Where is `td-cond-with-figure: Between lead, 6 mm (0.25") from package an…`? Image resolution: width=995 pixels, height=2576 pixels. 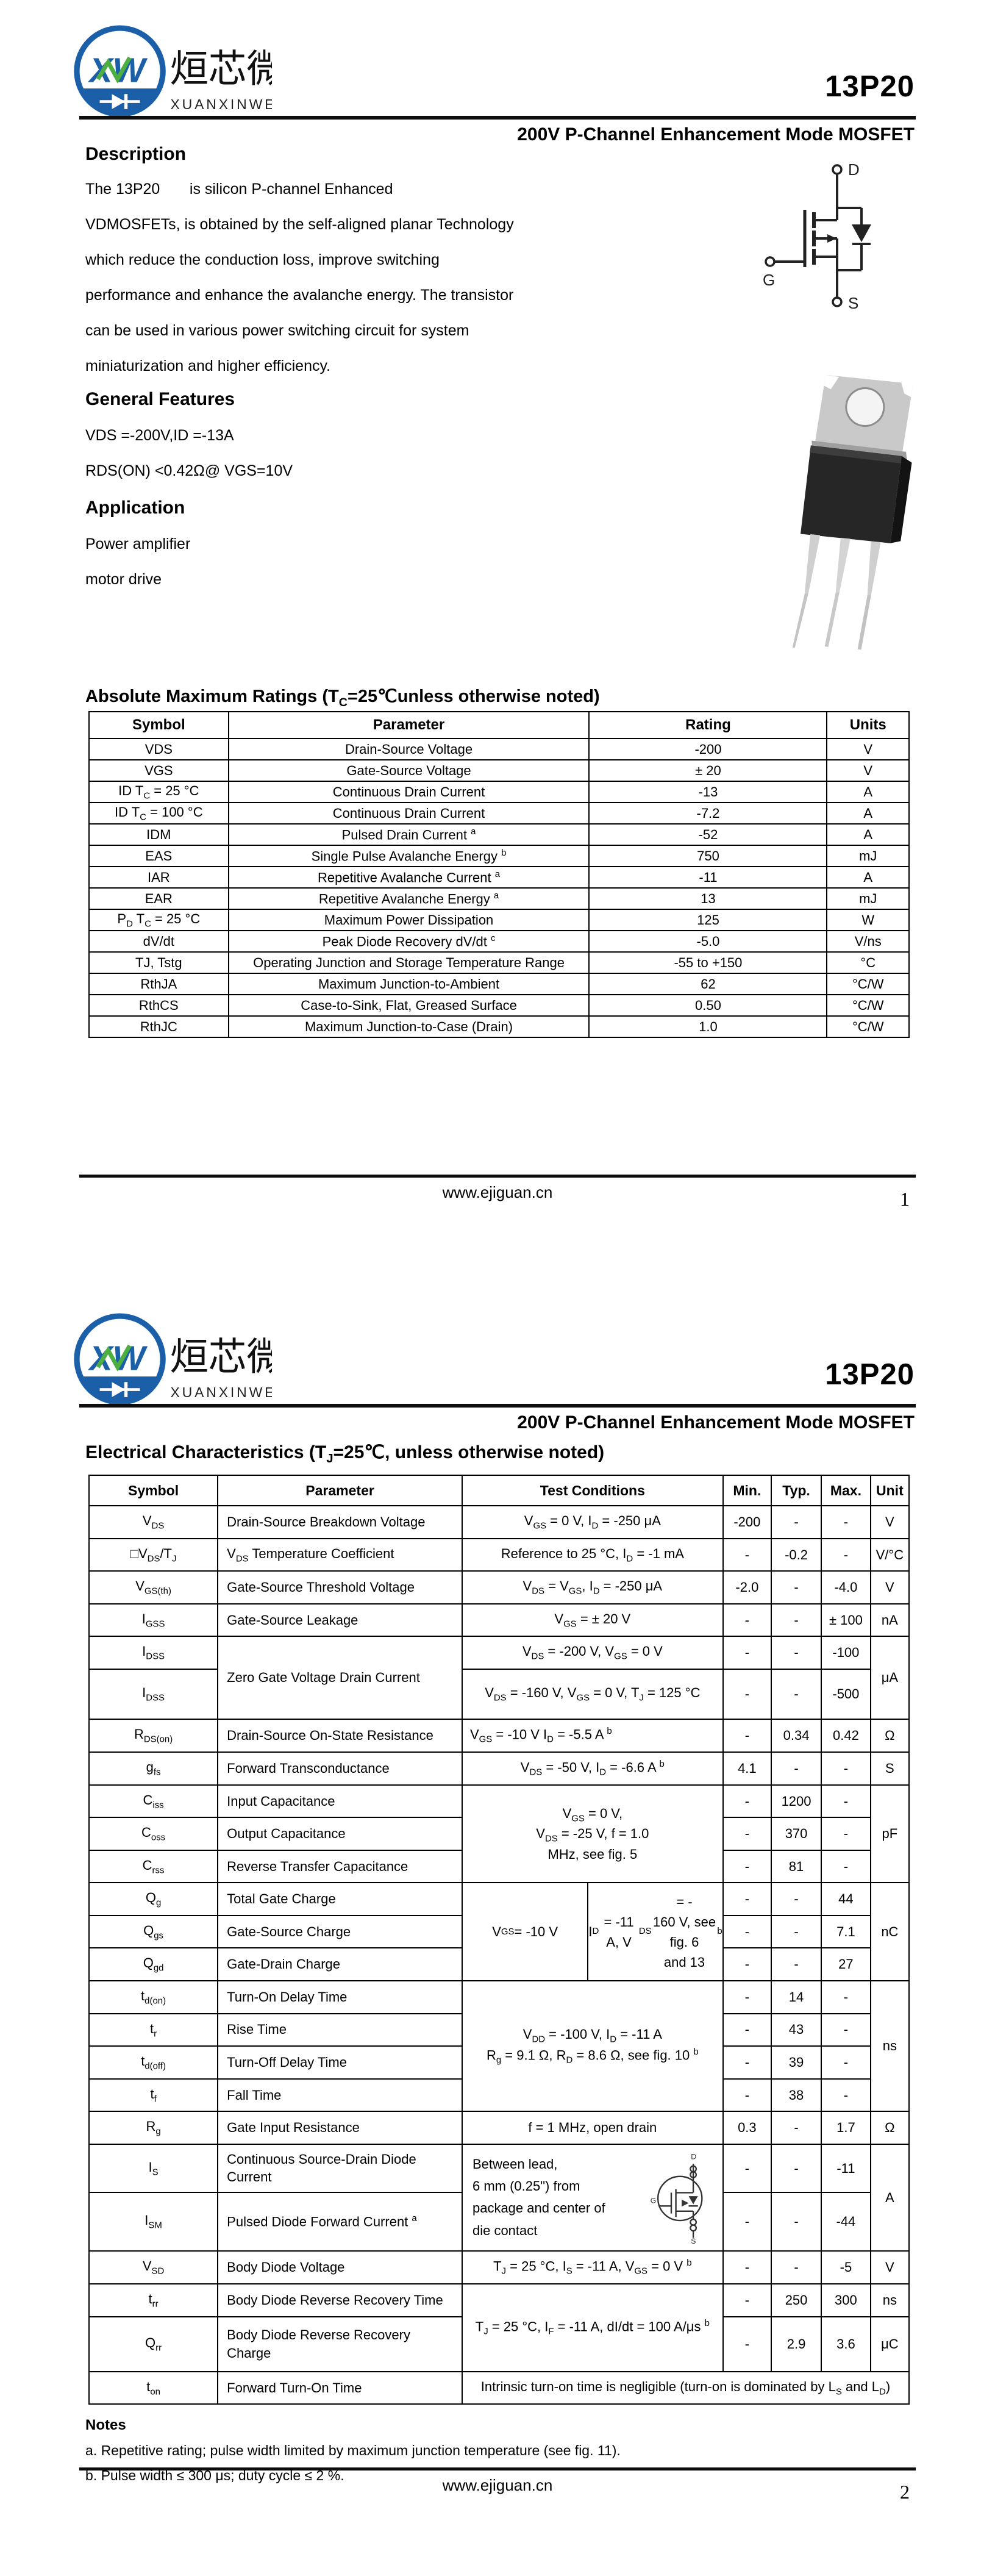 td-cond-with-figure: Between lead, 6 mm (0.25") from package an… is located at coordinates (593, 2197).